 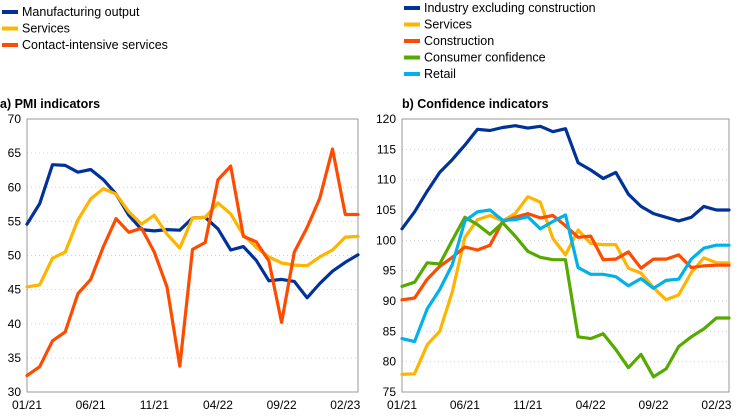 What do you see at coordinates (386, 240) in the screenshot?
I see `y-tick-label: 100` at bounding box center [386, 240].